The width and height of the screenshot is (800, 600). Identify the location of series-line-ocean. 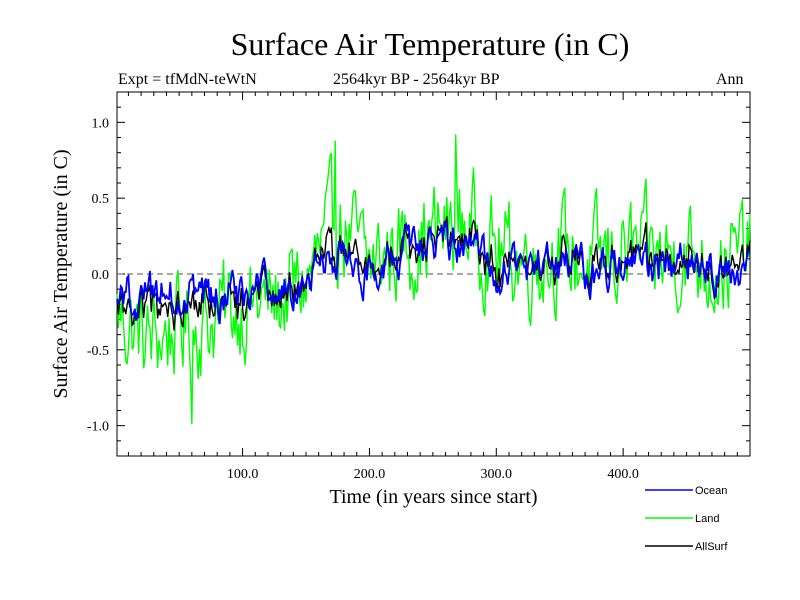
(433, 272).